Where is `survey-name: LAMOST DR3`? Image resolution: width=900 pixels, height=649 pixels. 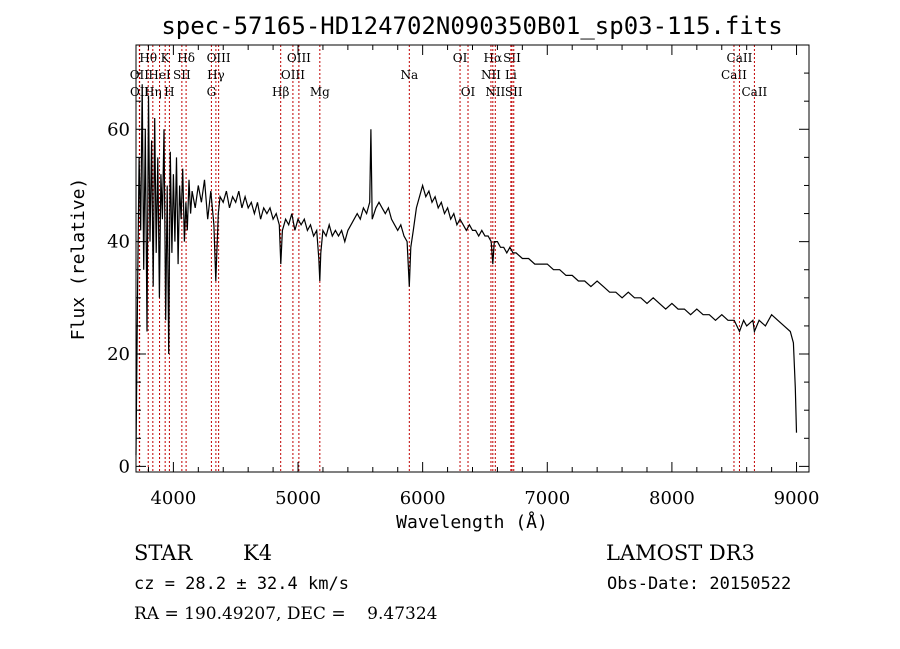 survey-name: LAMOST DR3 is located at coordinates (680, 553).